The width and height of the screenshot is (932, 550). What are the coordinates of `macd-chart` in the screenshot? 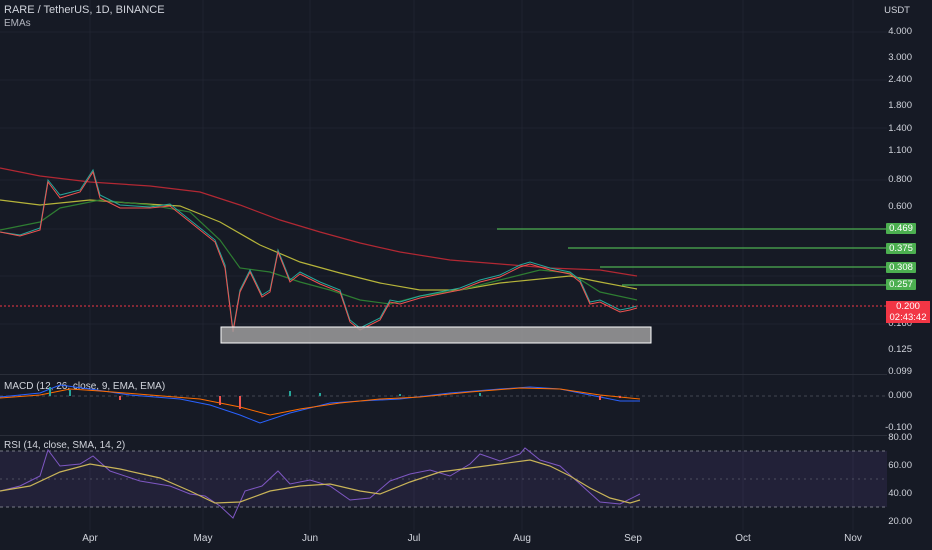 It's located at (443, 405).